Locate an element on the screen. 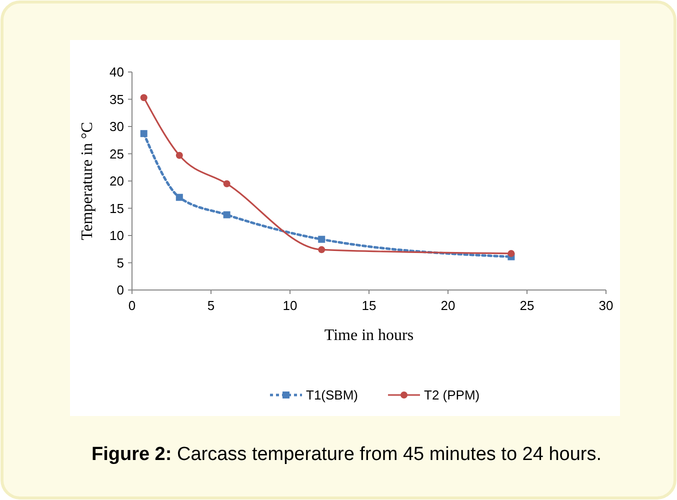  y-tick-label: 15 is located at coordinates (117, 208).